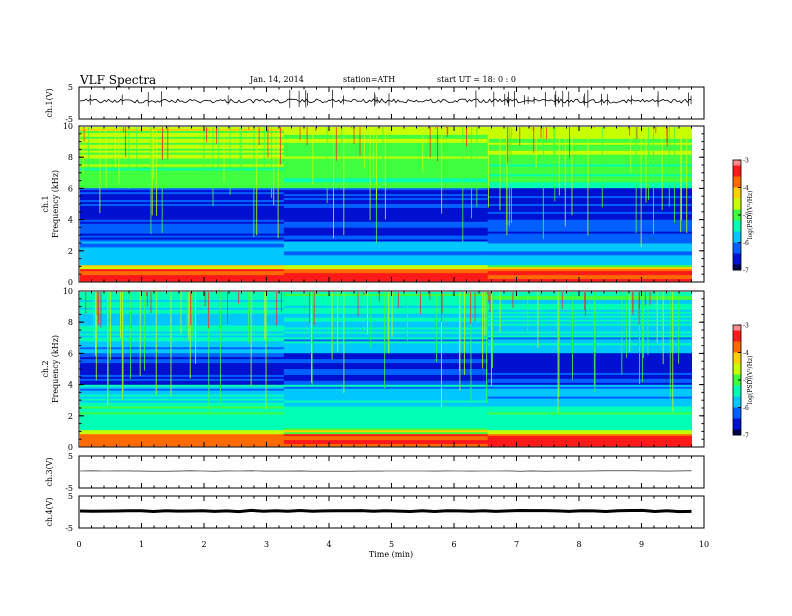 This screenshot has width=792, height=616. What do you see at coordinates (45, 203) in the screenshot?
I see `ch1-spec-ylabel-channel: ch.1` at bounding box center [45, 203].